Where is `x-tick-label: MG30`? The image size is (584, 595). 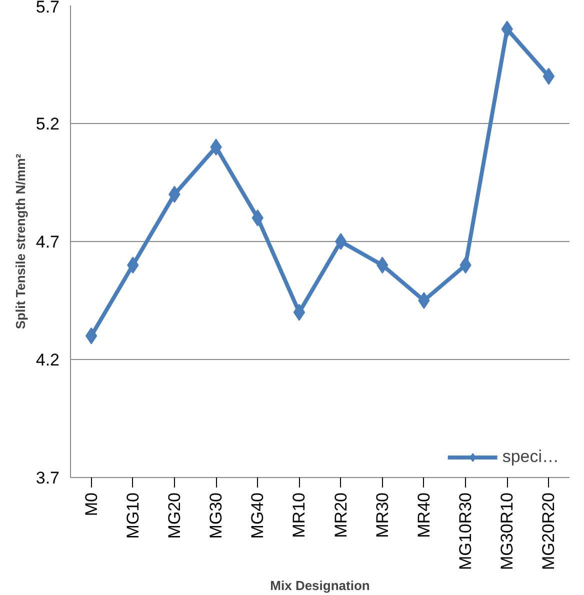 x-tick-label: MG30 is located at coordinates (216, 515).